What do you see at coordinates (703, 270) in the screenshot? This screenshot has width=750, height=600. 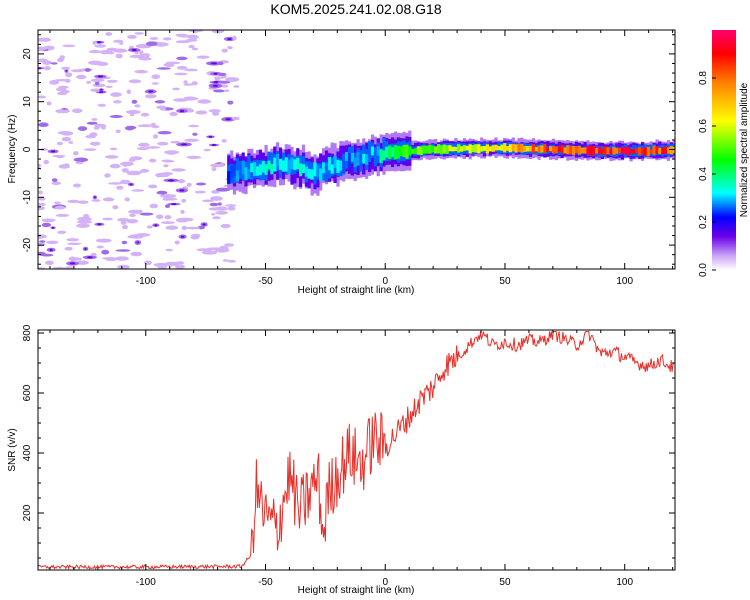 I see `colorbar-tick-label: 0.0` at bounding box center [703, 270].